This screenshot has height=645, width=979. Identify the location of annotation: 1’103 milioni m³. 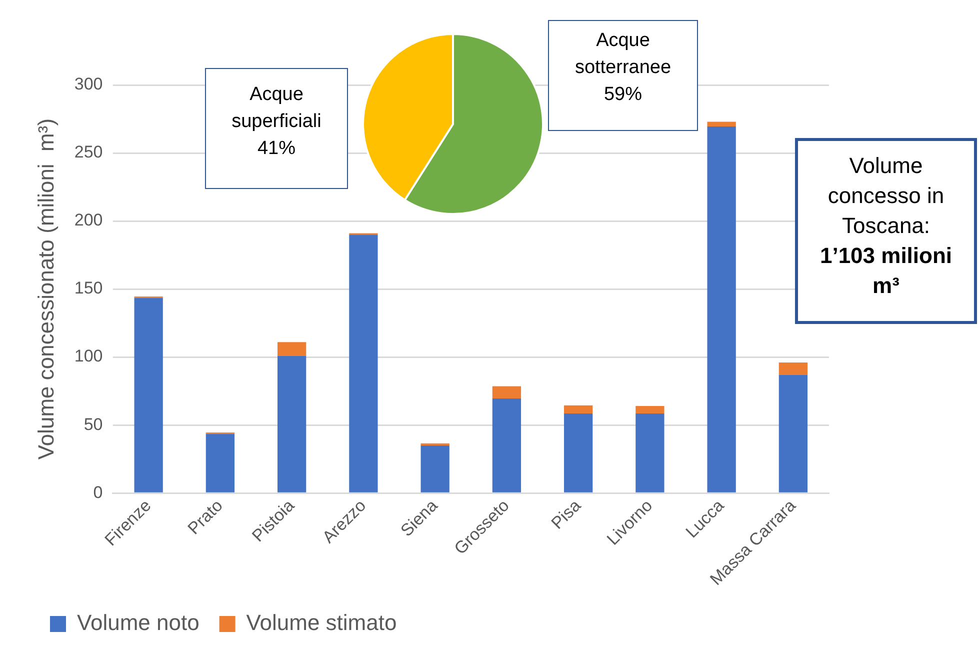
(886, 271).